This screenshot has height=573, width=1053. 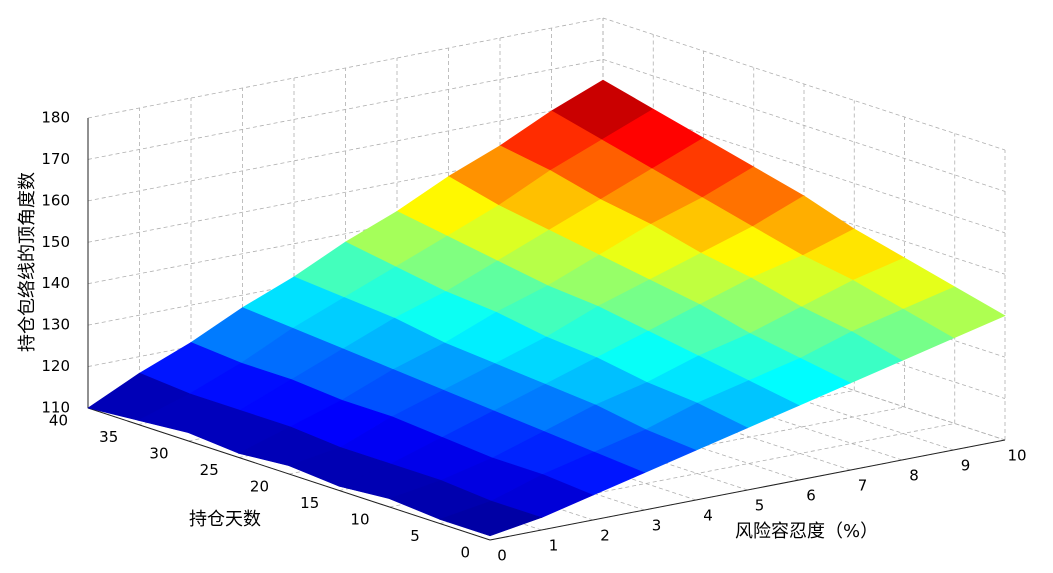 What do you see at coordinates (554, 546) in the screenshot?
I see `x-tick-label: 1` at bounding box center [554, 546].